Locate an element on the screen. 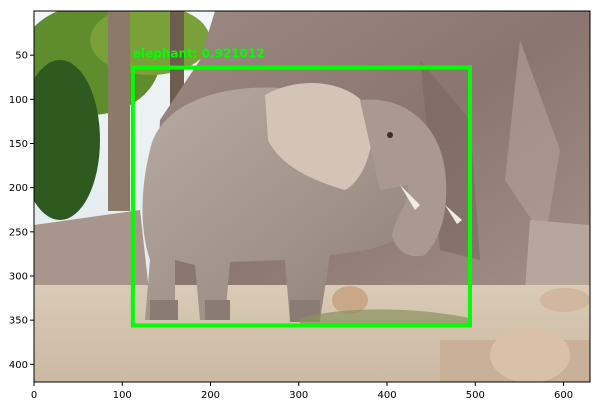 This screenshot has height=406, width=601. x-tick-label: 100 is located at coordinates (122, 395).